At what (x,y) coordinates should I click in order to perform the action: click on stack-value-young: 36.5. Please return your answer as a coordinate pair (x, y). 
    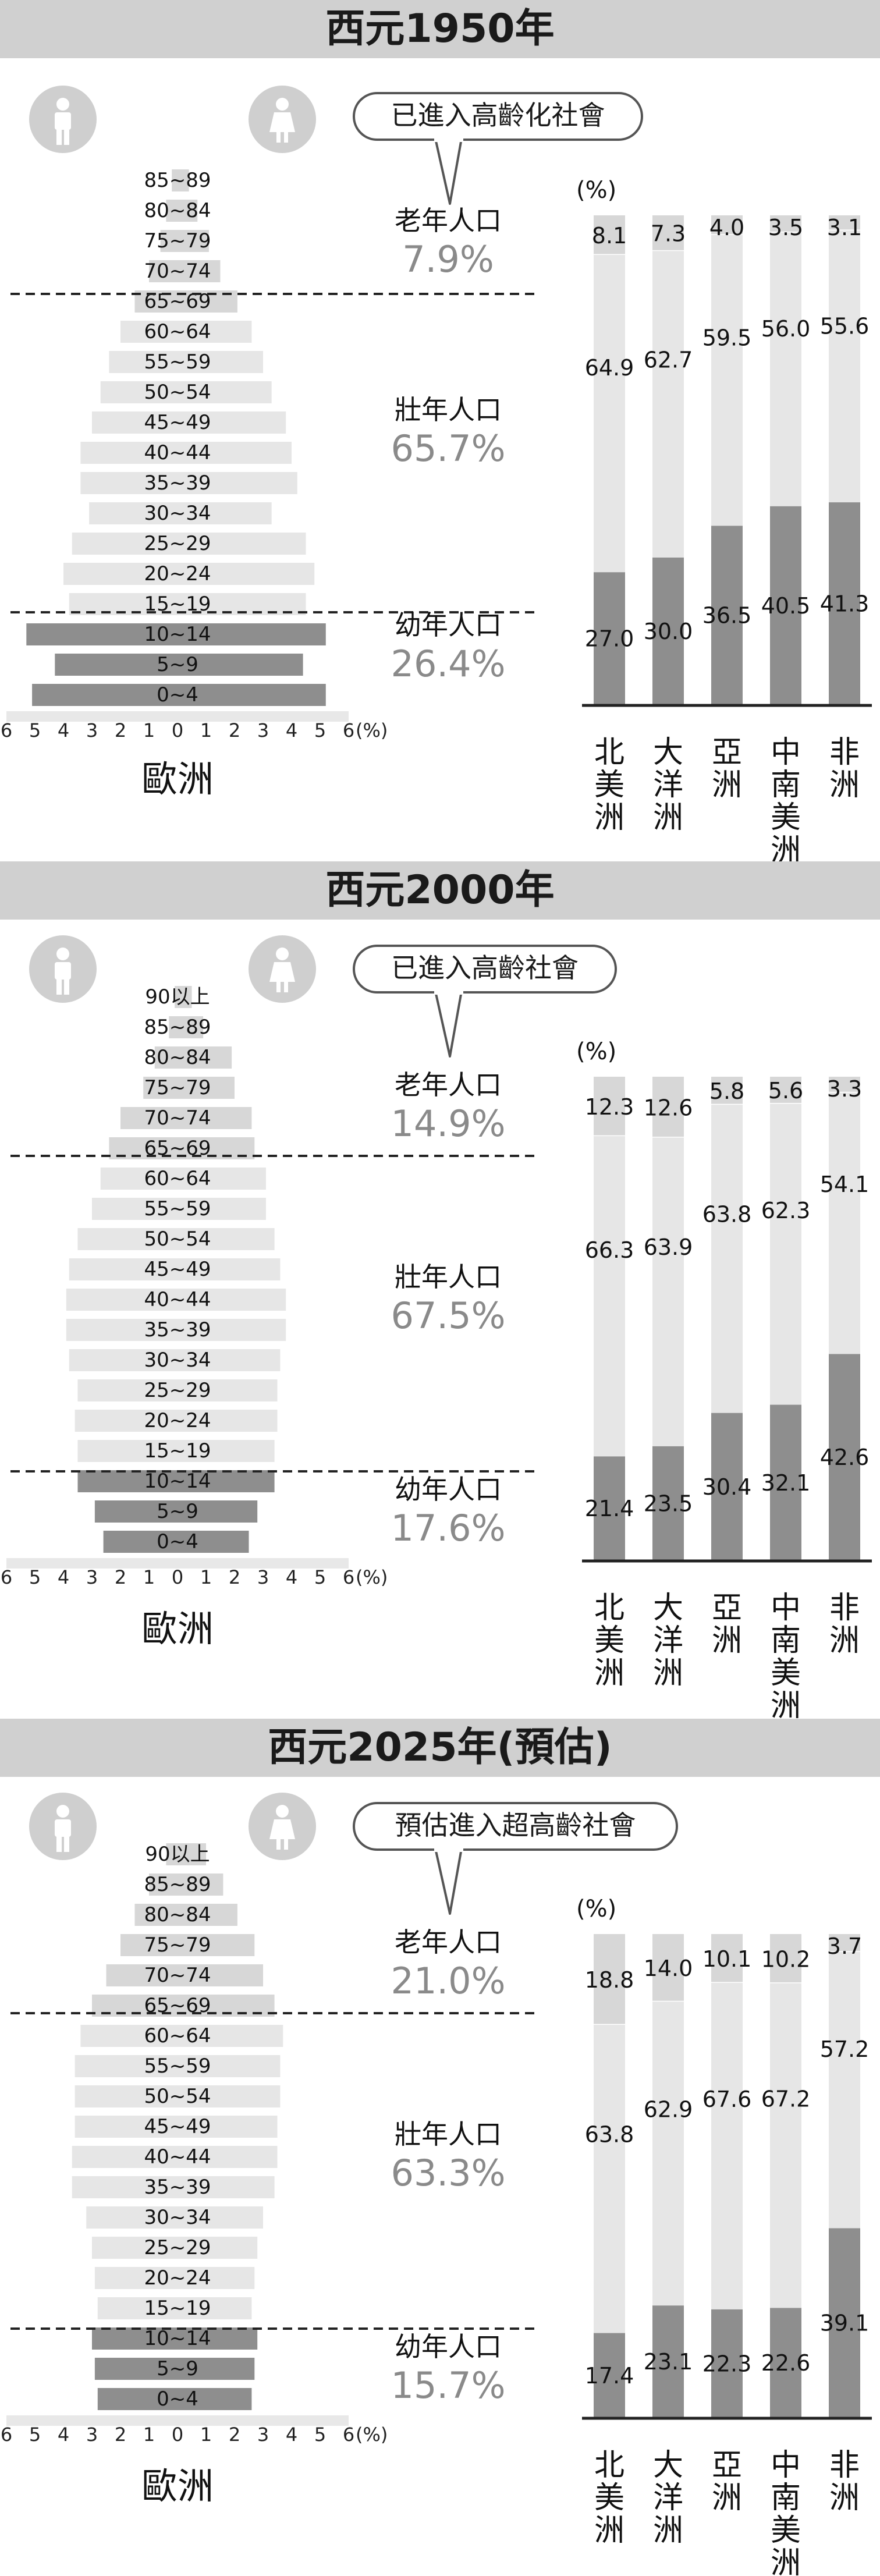
    Looking at the image, I should click on (727, 616).